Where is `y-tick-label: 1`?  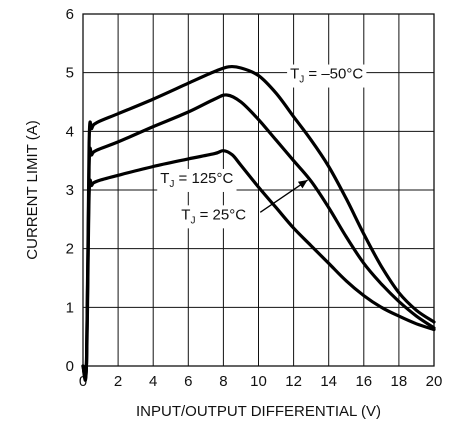
y-tick-label: 1 is located at coordinates (70, 307).